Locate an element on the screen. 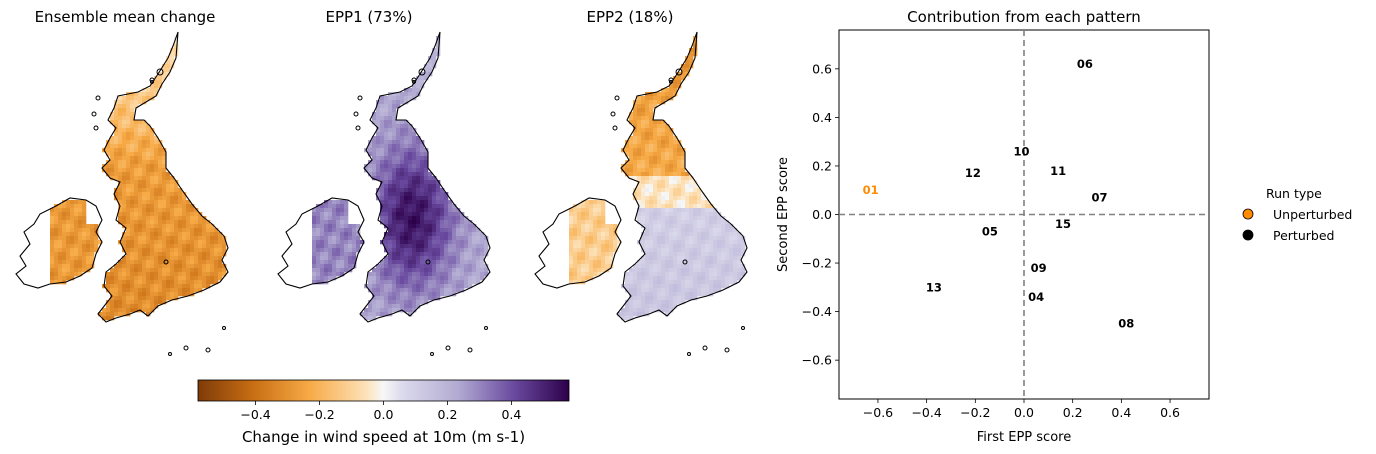  y-tick-label: 0.6 is located at coordinates (822, 68).